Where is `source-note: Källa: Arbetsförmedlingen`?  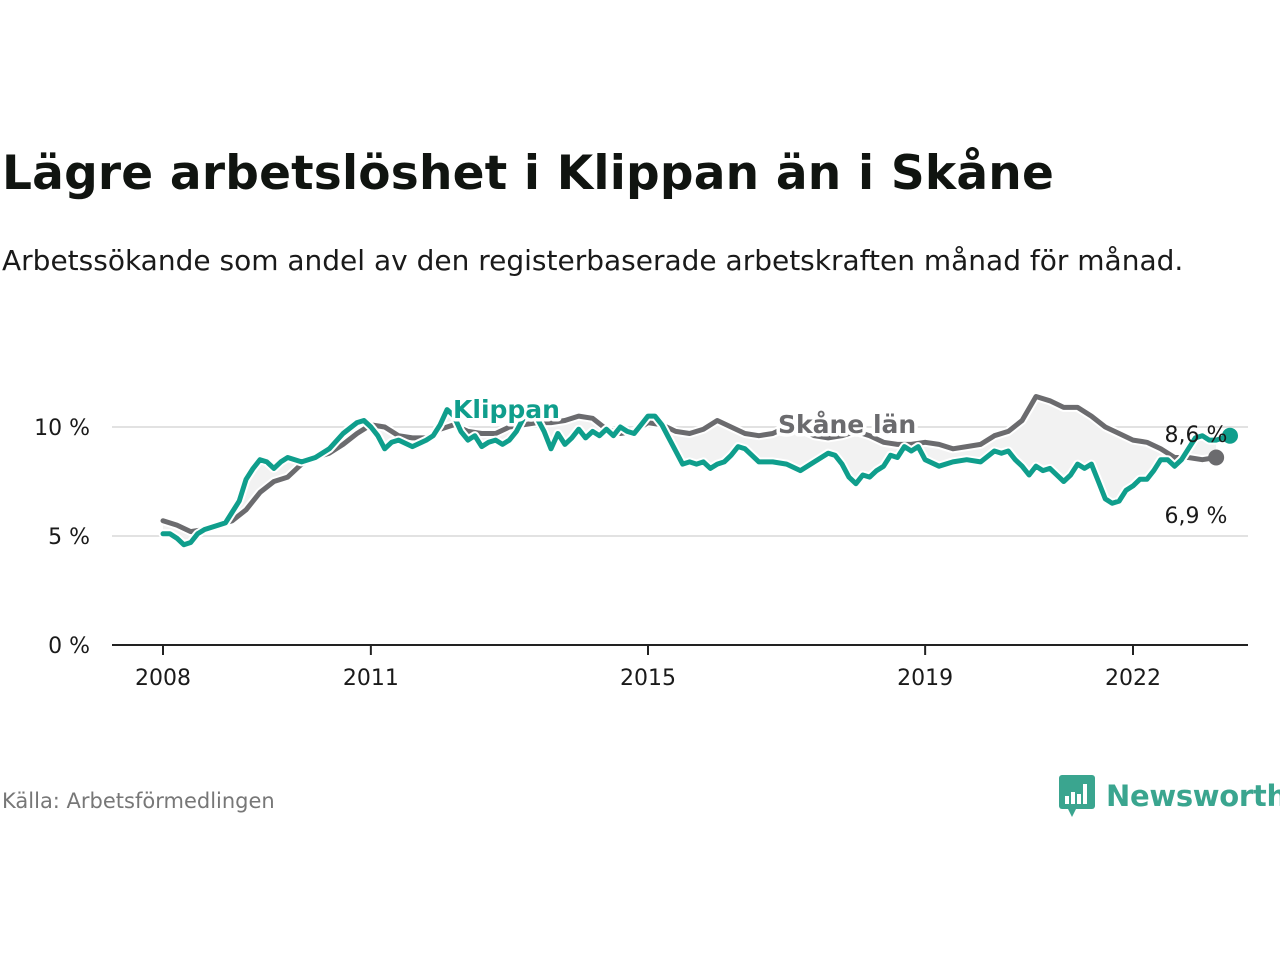 source-note: Källa: Arbetsförmedlingen is located at coordinates (138, 801).